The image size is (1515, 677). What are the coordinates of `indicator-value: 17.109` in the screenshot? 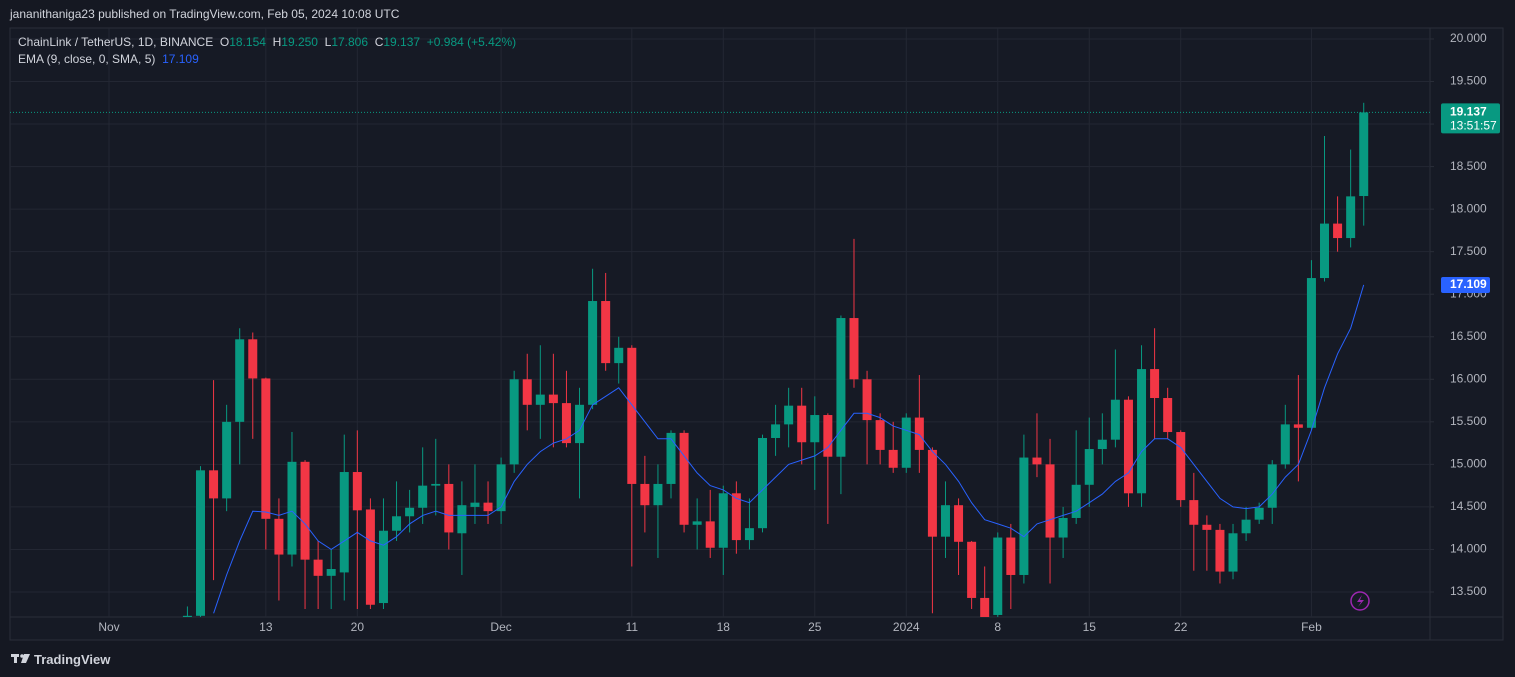 It's located at (180, 59).